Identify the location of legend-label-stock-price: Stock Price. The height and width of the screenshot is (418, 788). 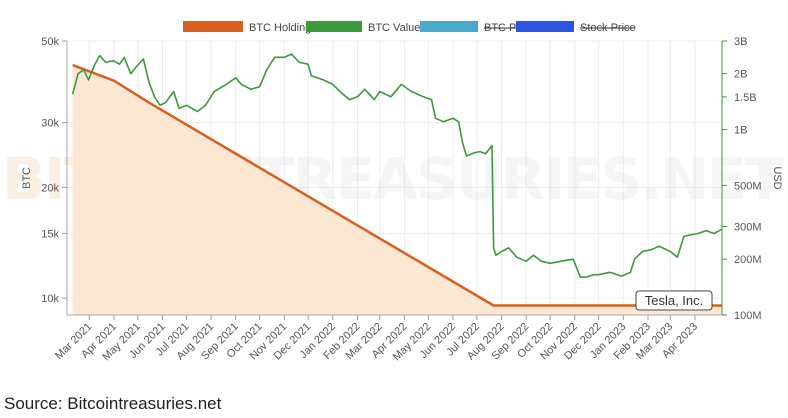
(608, 28).